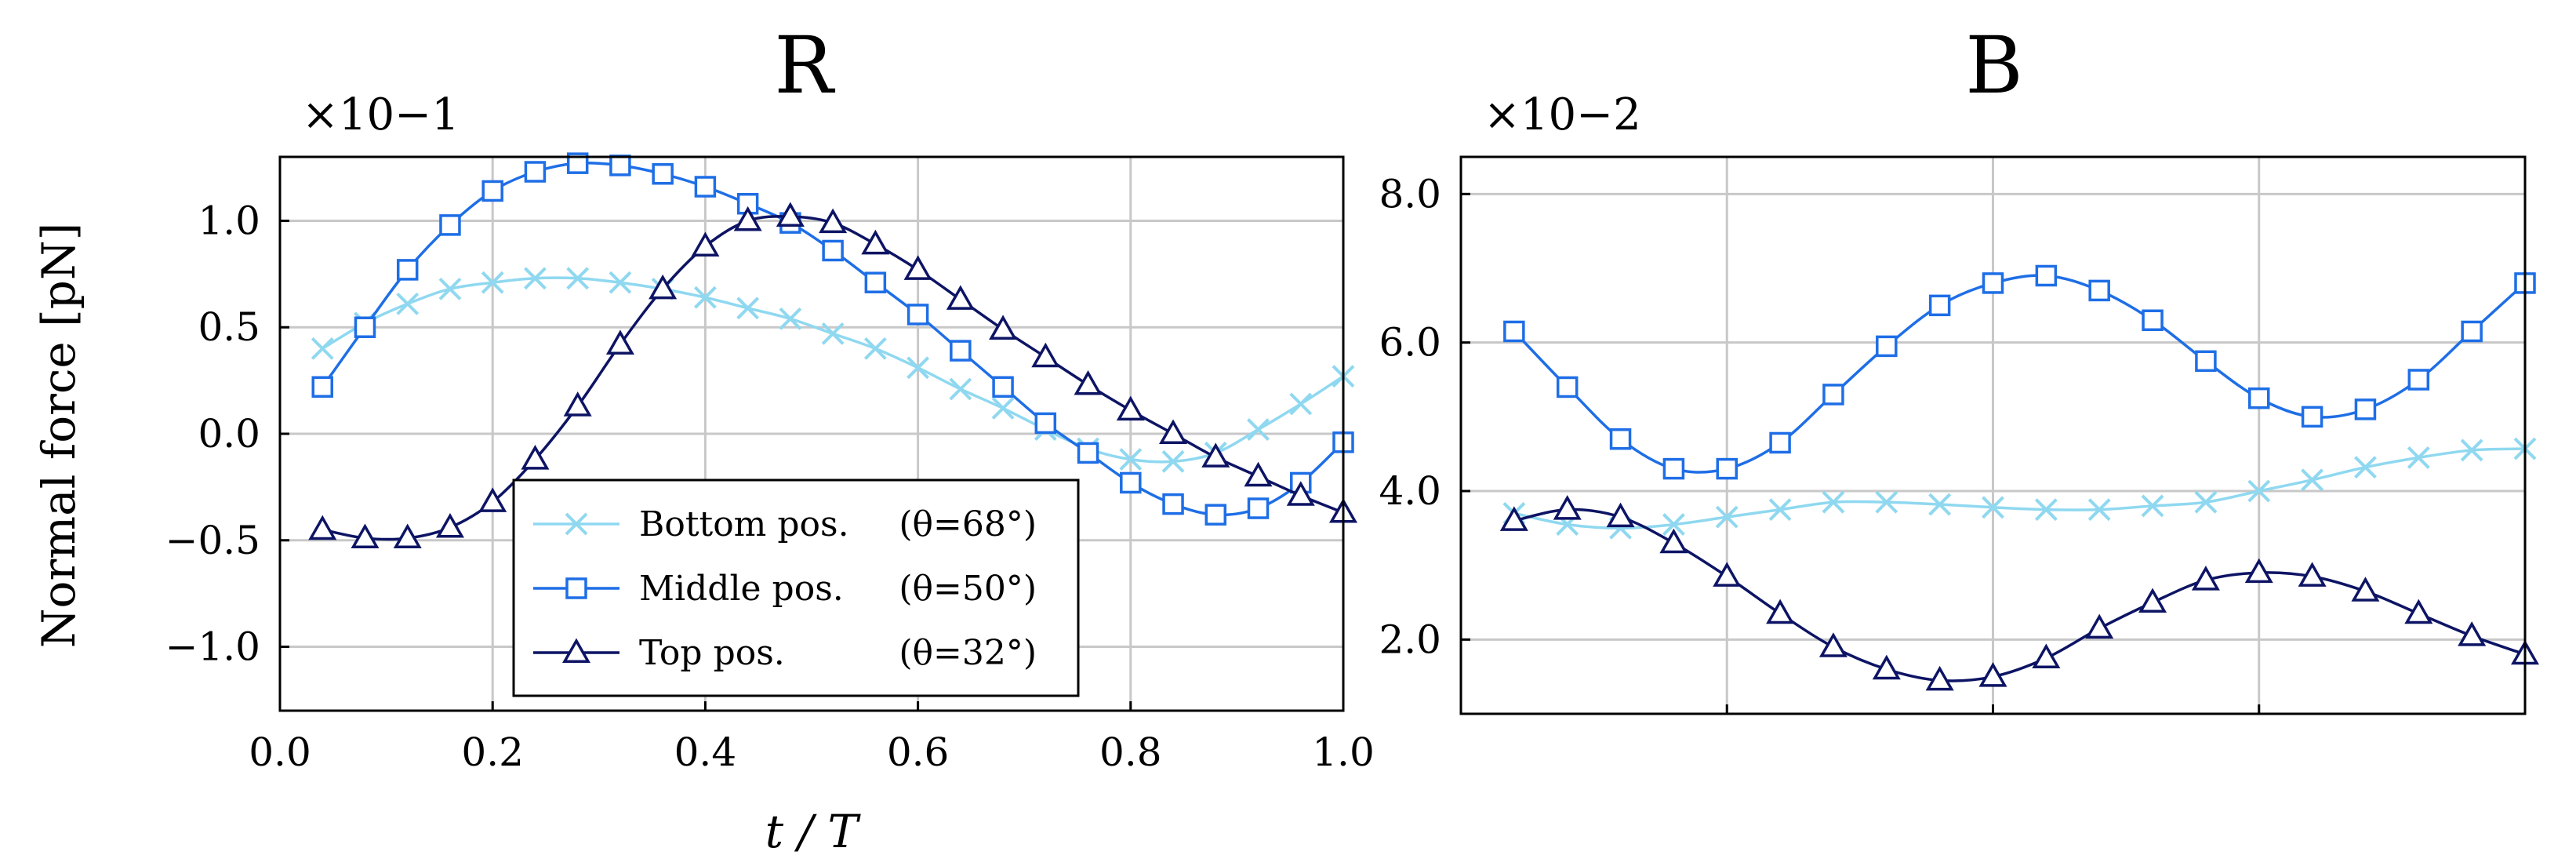 Image resolution: width=2576 pixels, height=866 pixels. What do you see at coordinates (1410, 639) in the screenshot?
I see `panel-b-y-tick-label: 2.0` at bounding box center [1410, 639].